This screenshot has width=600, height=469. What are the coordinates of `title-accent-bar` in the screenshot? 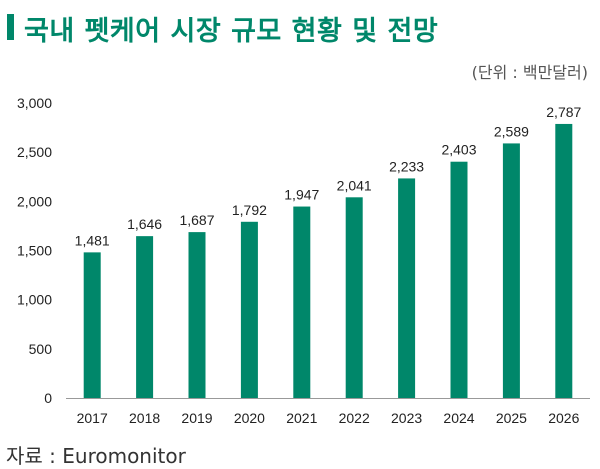 It's located at (10, 27).